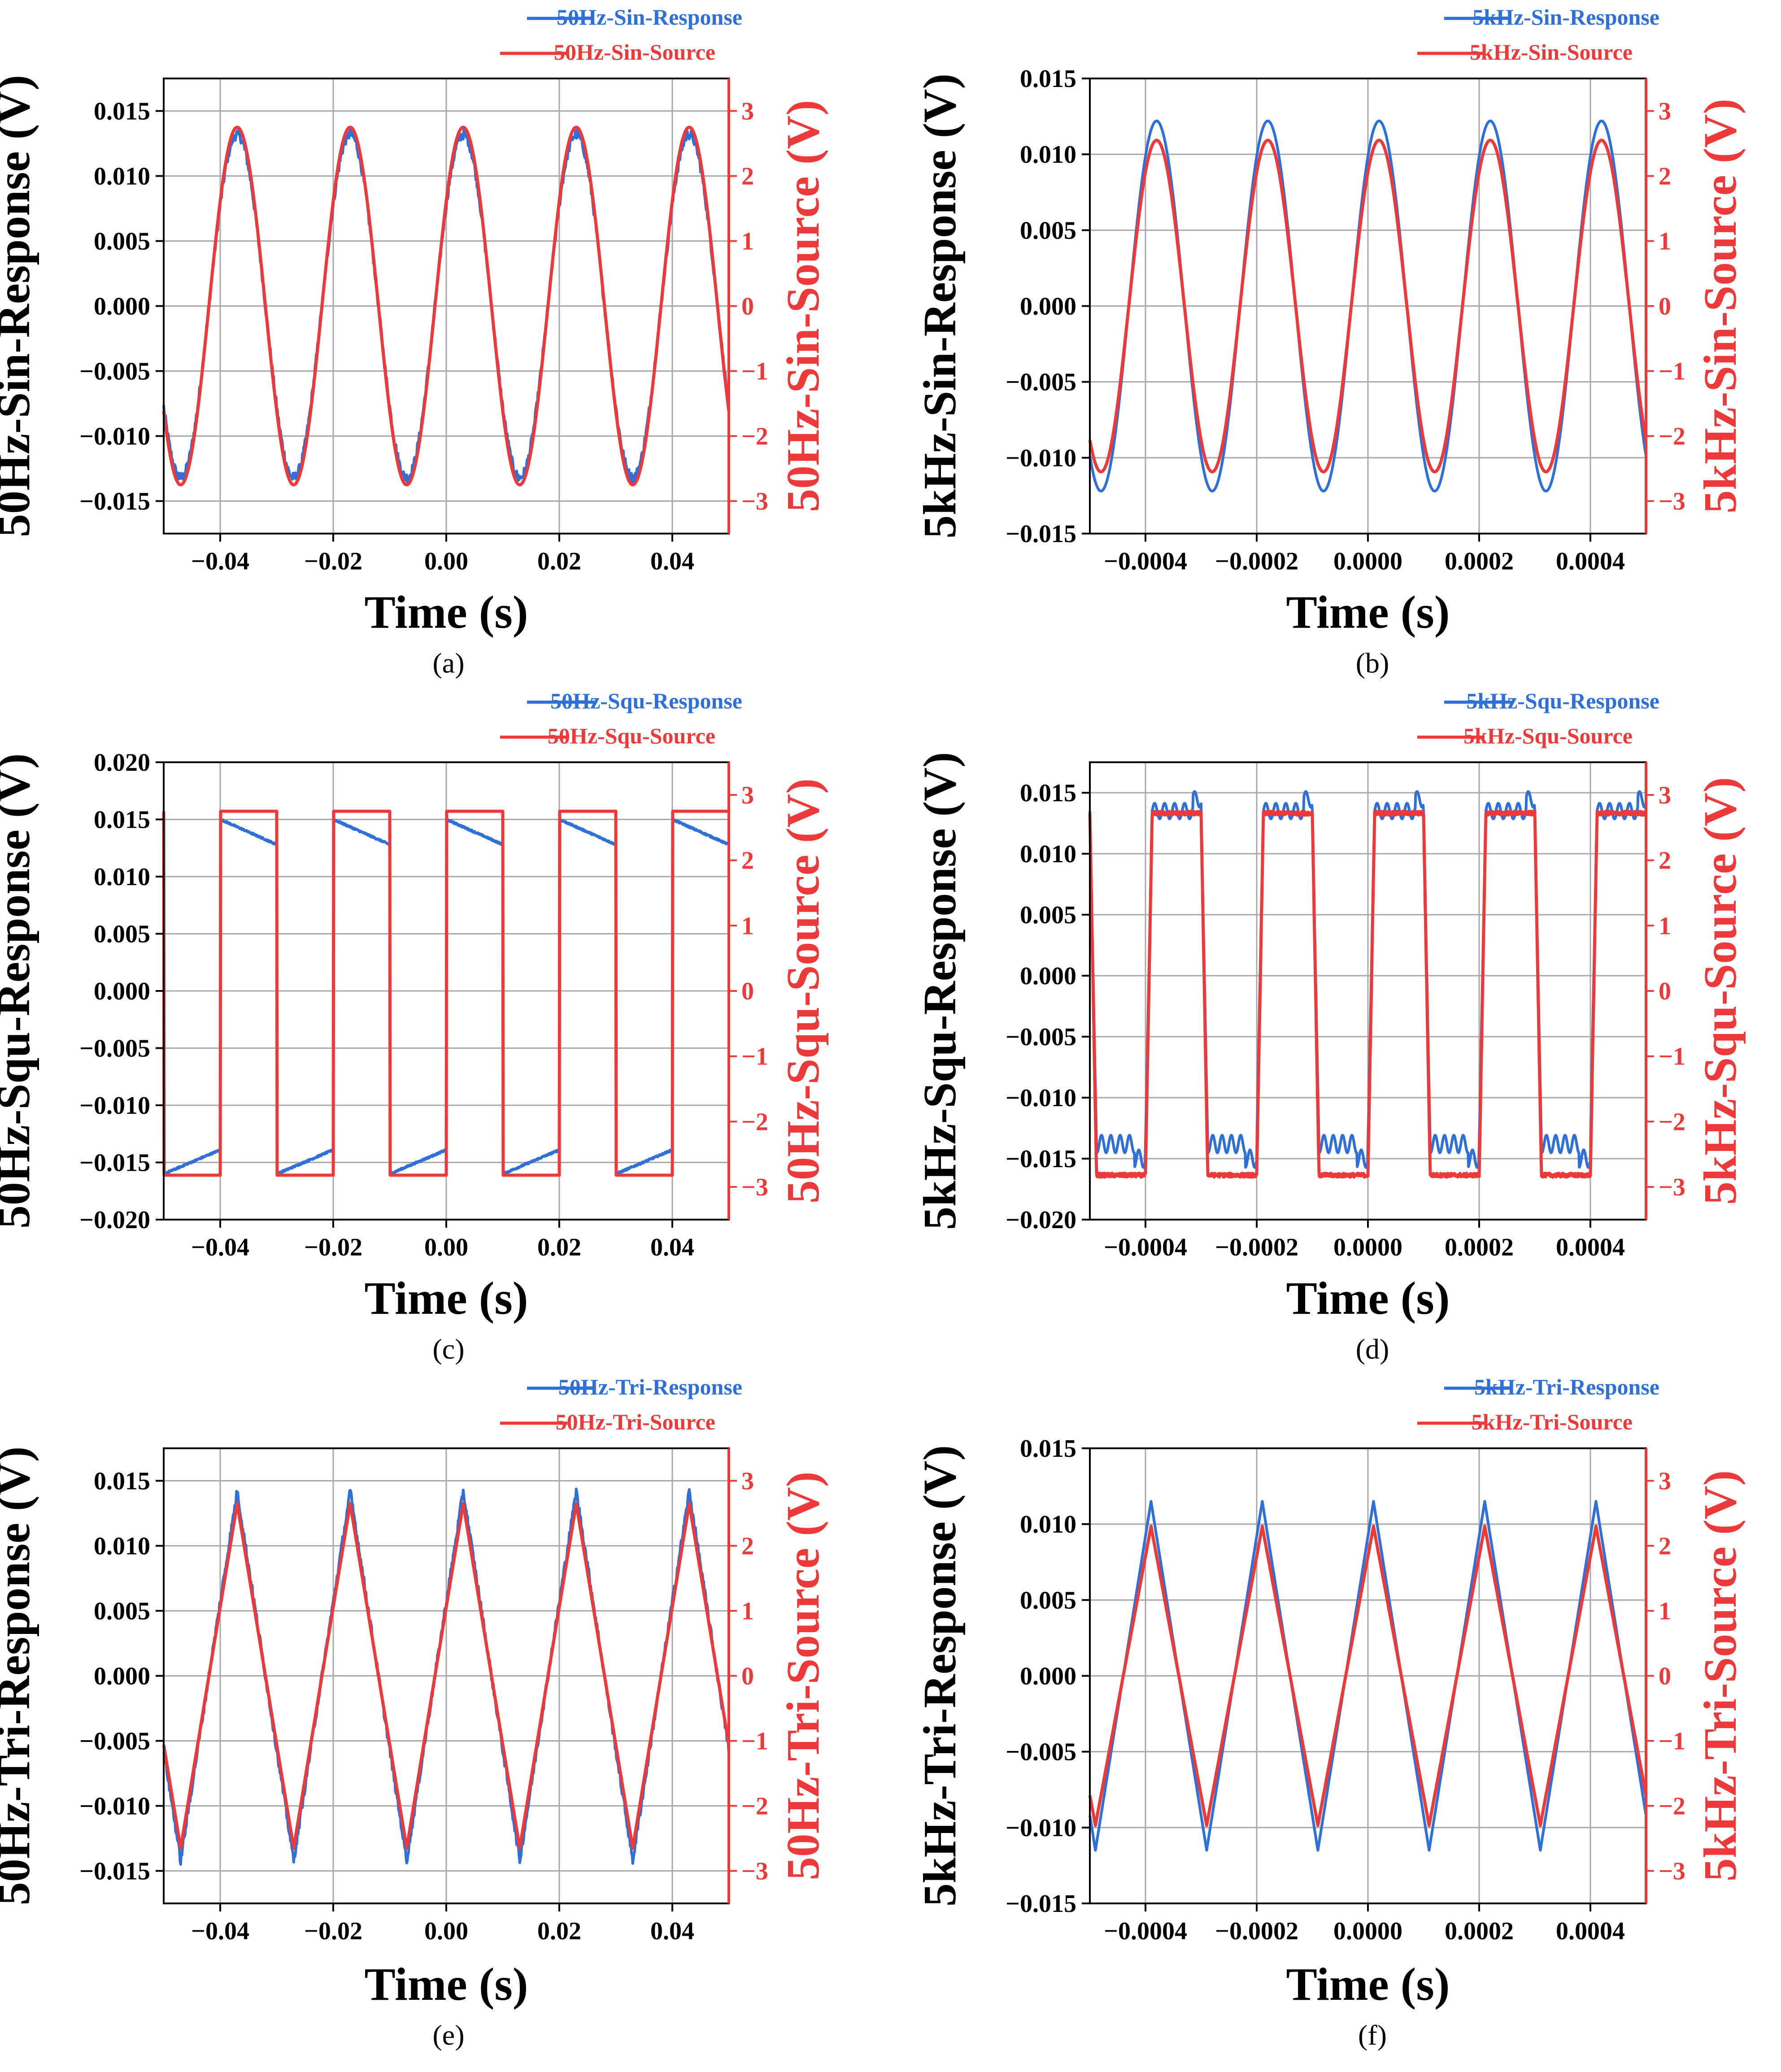 This screenshot has width=1781, height=2072. I want to click on legend-label: 50Hz-Squ-Response, so click(646, 700).